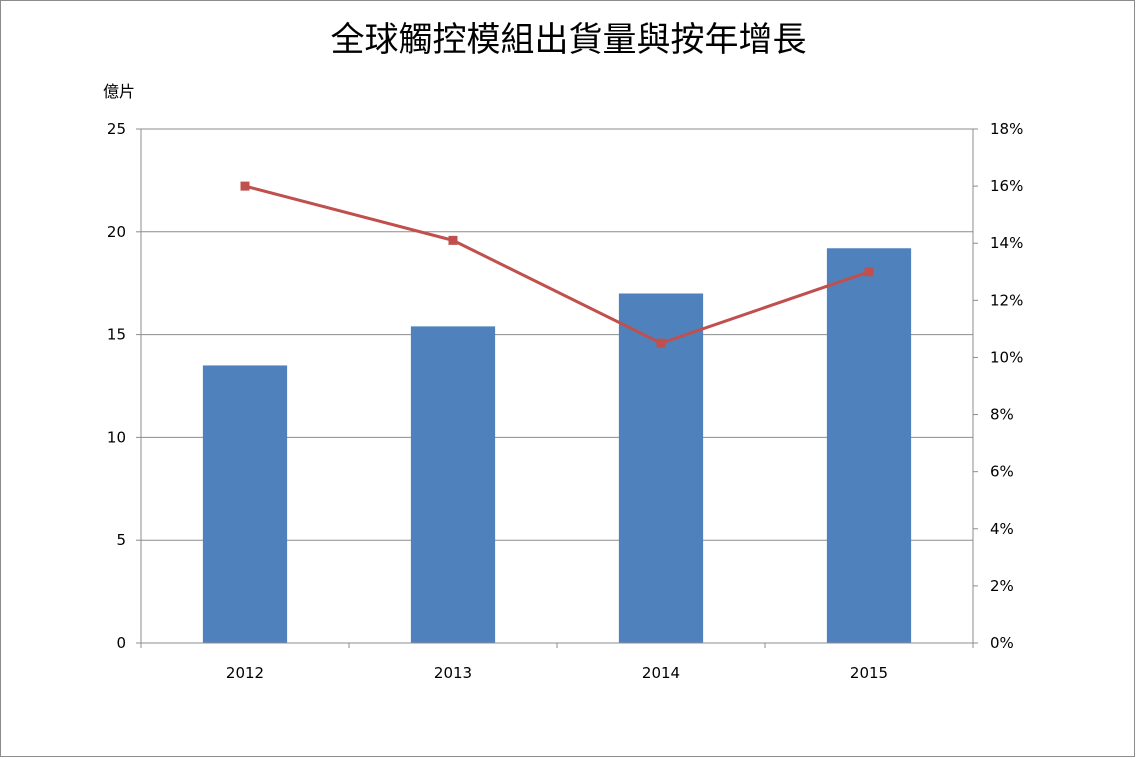 The width and height of the screenshot is (1137, 759). Describe the element at coordinates (1002, 415) in the screenshot. I see `right-axis-tick-label: 8%` at that location.